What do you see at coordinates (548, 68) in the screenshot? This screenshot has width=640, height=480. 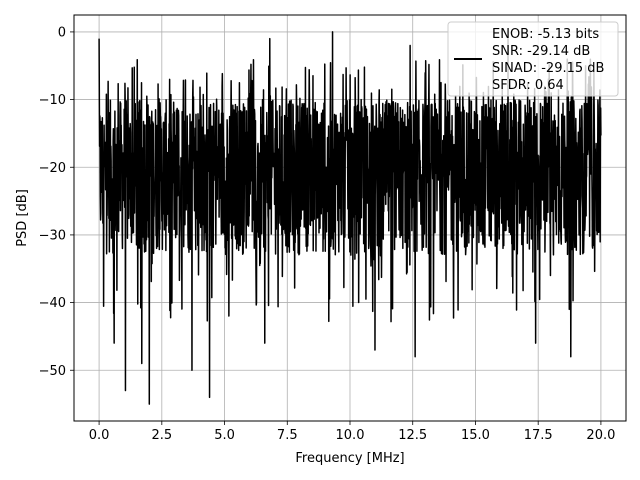 I see `legend-entry-sinad: SINAD: -29.15 dB` at bounding box center [548, 68].